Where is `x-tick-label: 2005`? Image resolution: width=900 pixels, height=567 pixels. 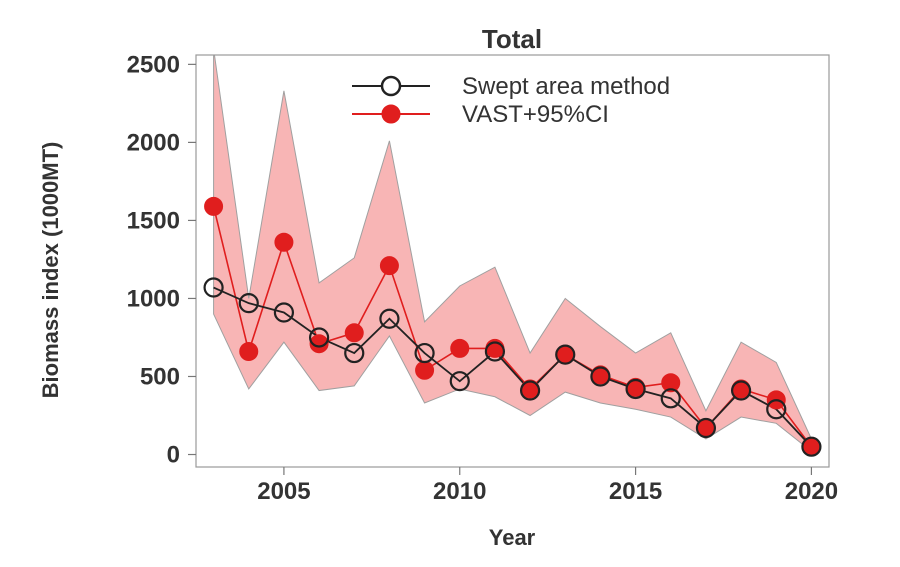
x-tick-label: 2005 is located at coordinates (283, 491).